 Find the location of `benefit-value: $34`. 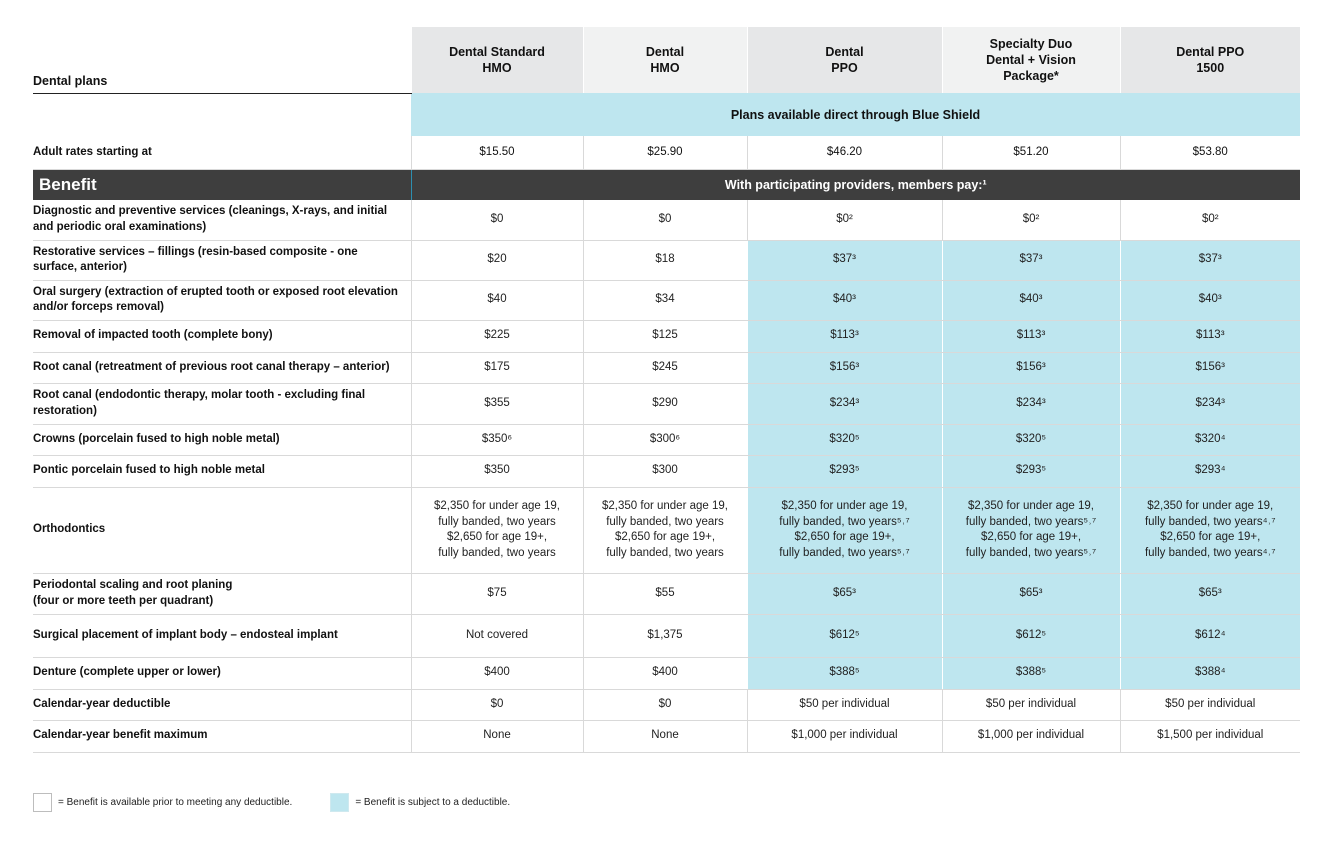

benefit-value: $34 is located at coordinates (664, 300).